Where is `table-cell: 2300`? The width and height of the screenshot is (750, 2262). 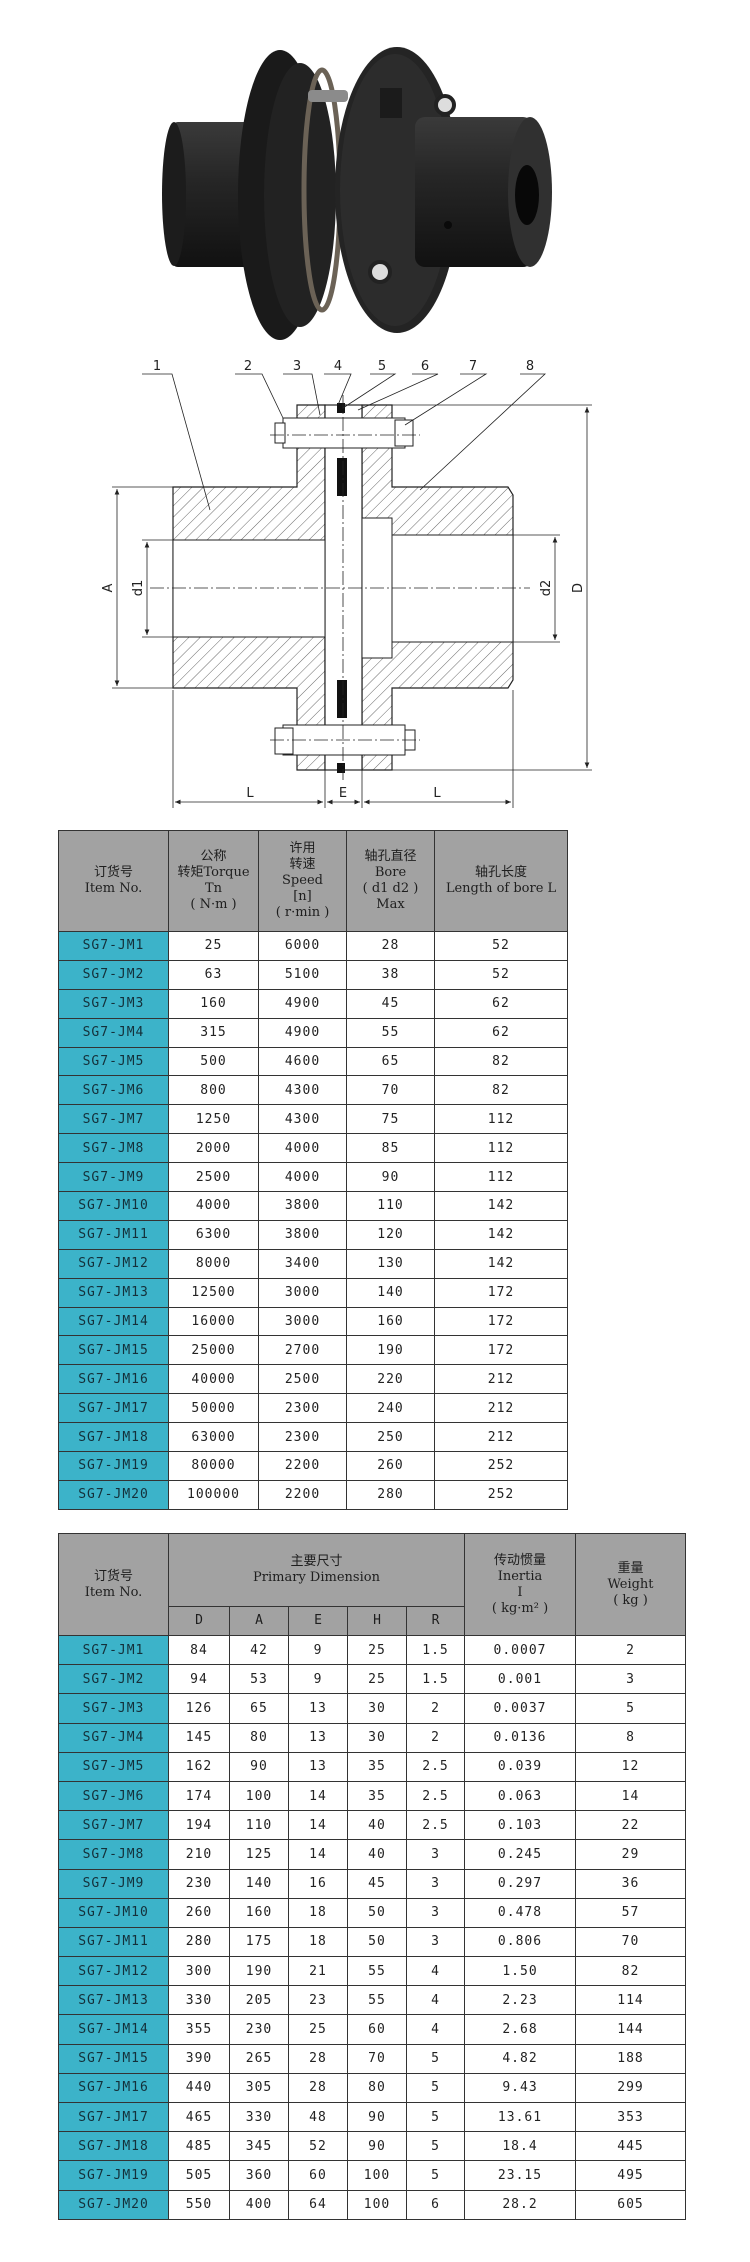
table-cell: 2300 is located at coordinates (302, 1437).